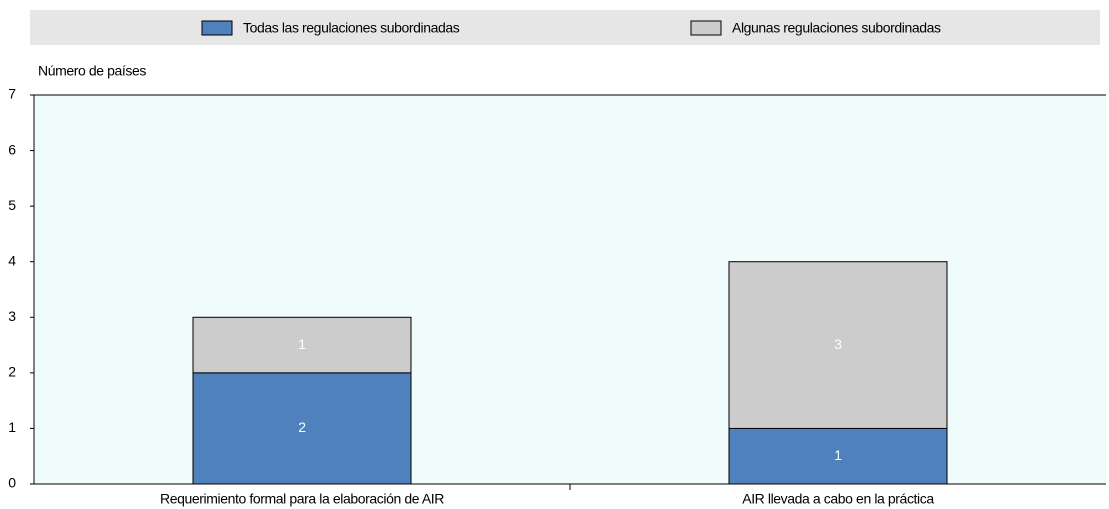 This screenshot has height=509, width=1109. Describe the element at coordinates (12, 427) in the screenshot. I see `y-tick-label: 1` at that location.